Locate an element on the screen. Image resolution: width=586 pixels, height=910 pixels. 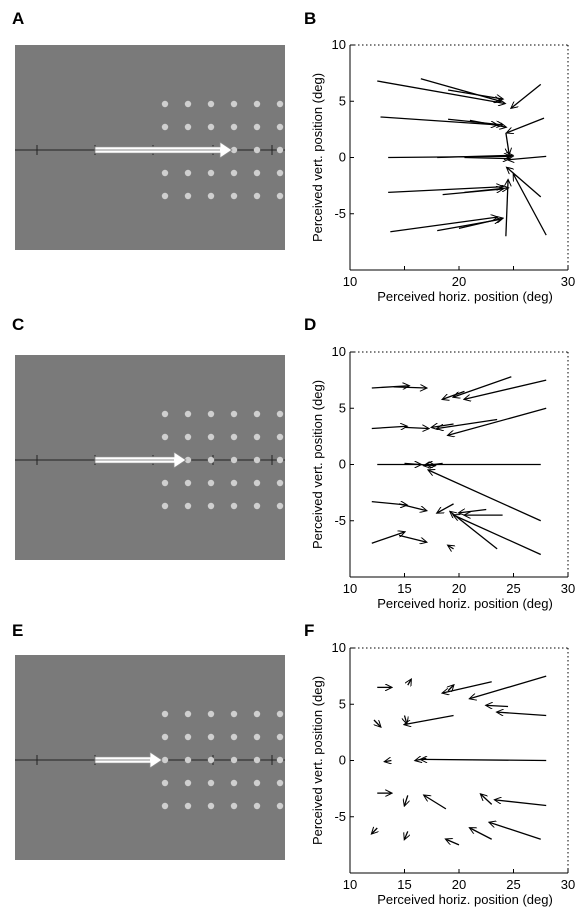
stimulus-panel-a is located at coordinates (150, 147).